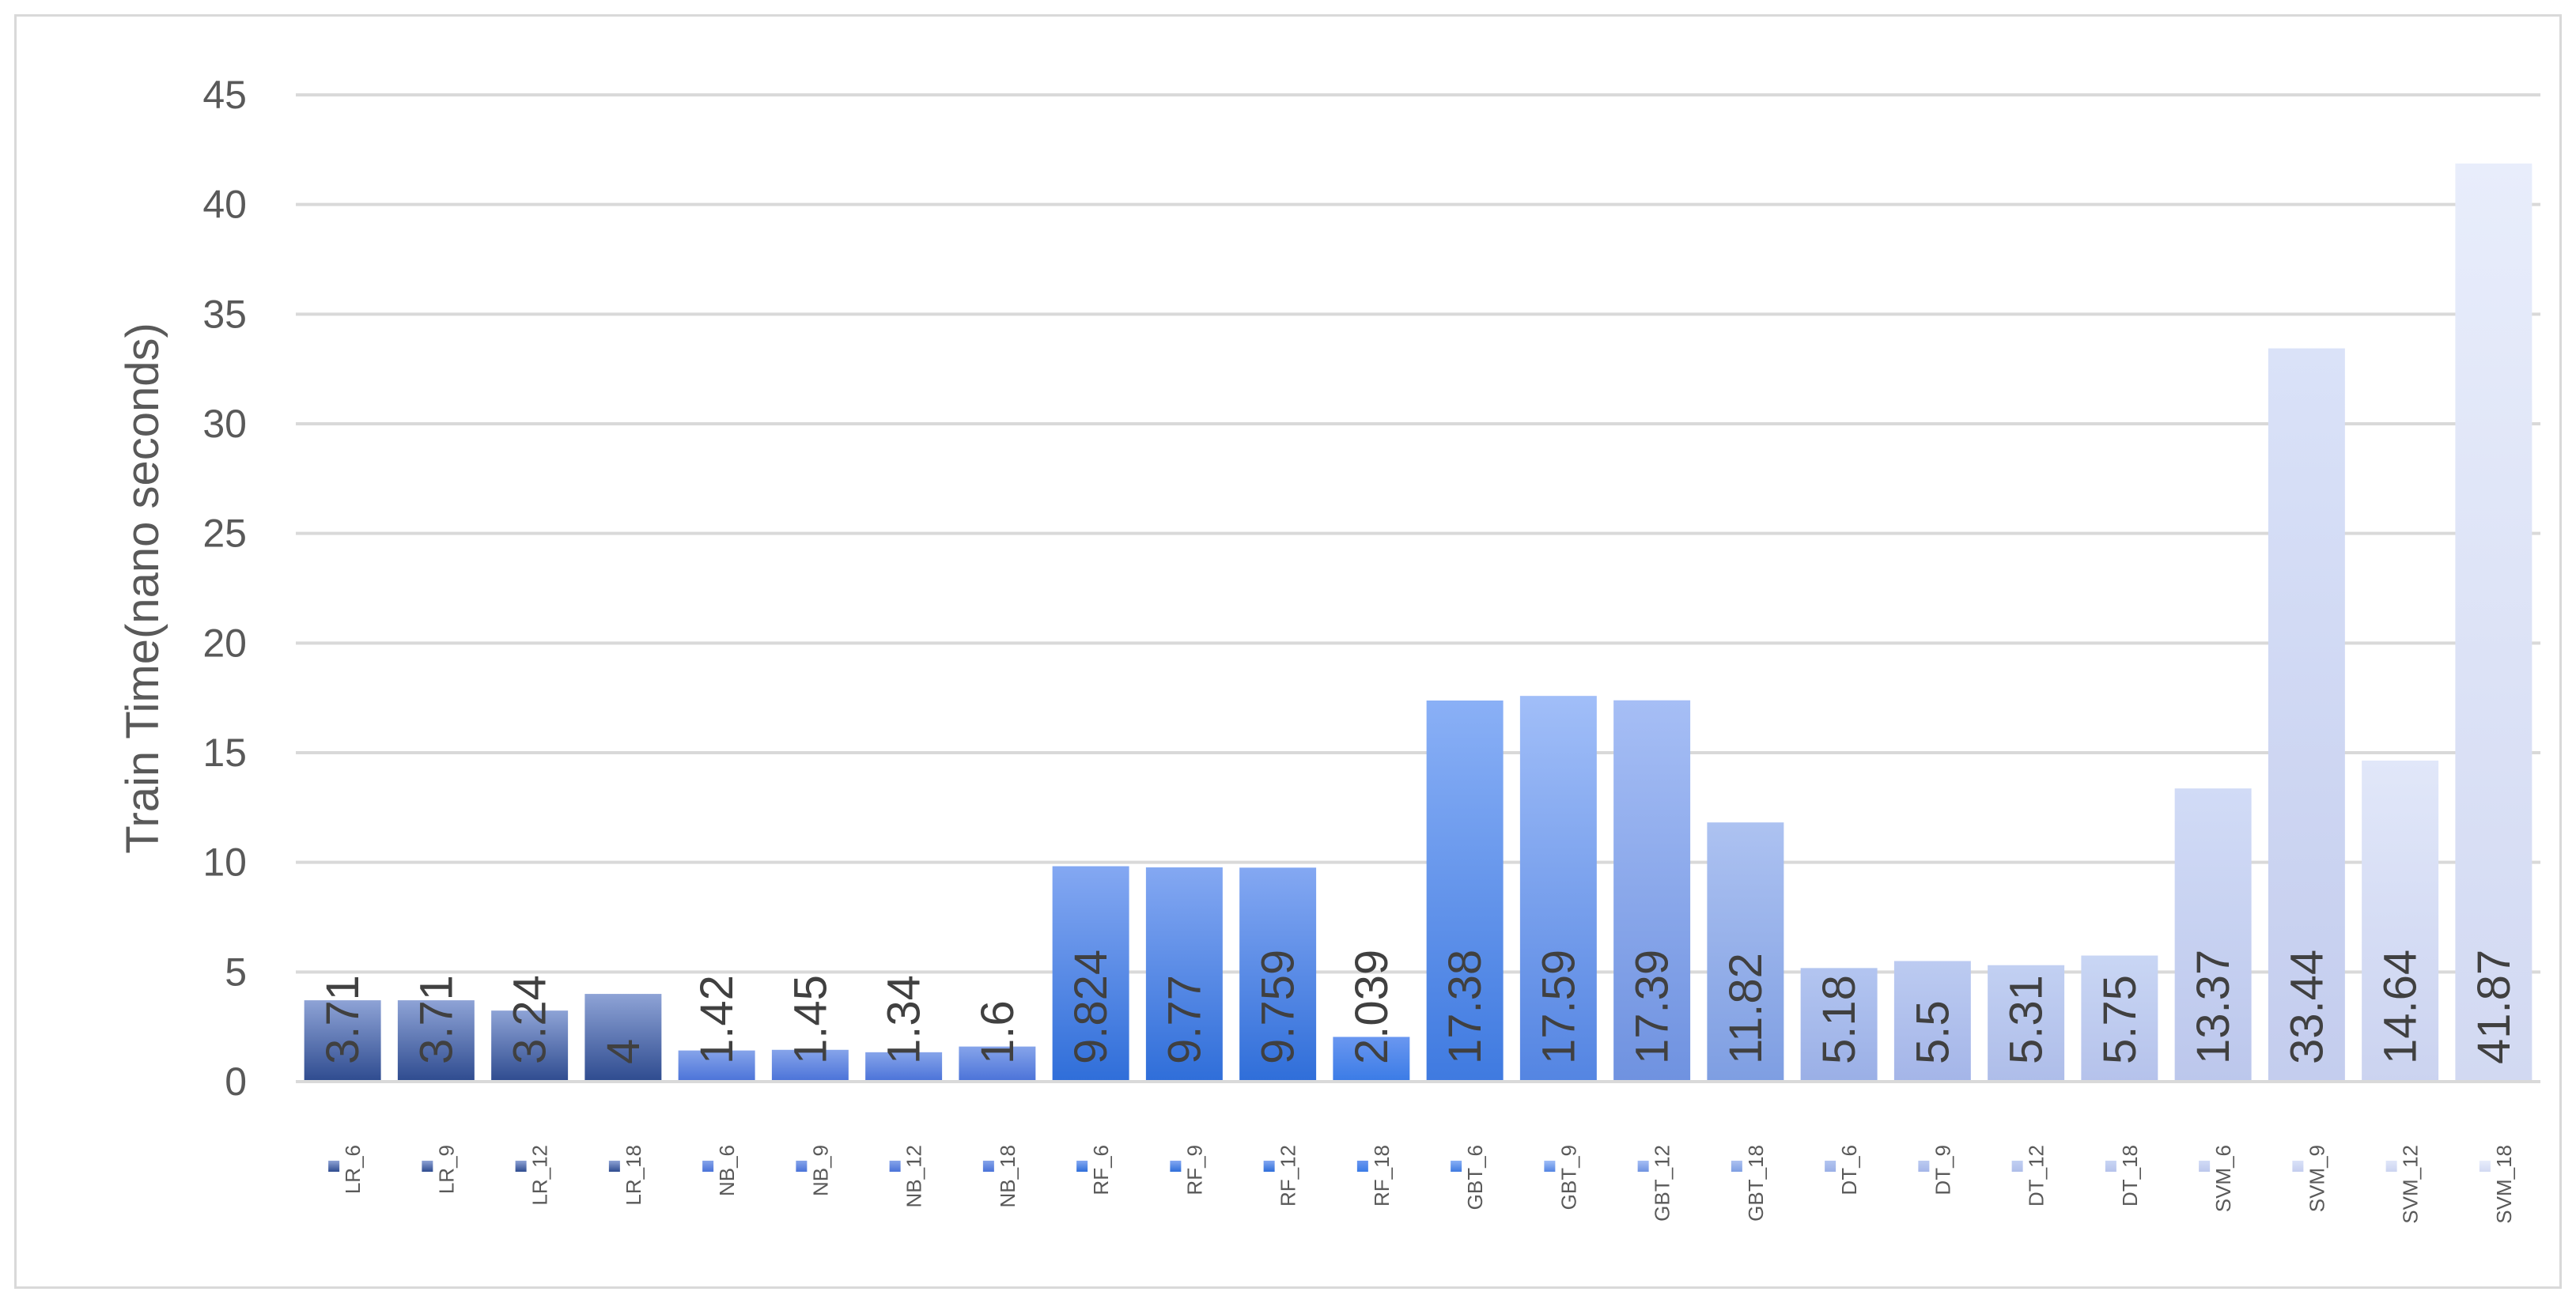 This screenshot has height=1303, width=2576. I want to click on legend-label: RF_18, so click(1382, 1176).